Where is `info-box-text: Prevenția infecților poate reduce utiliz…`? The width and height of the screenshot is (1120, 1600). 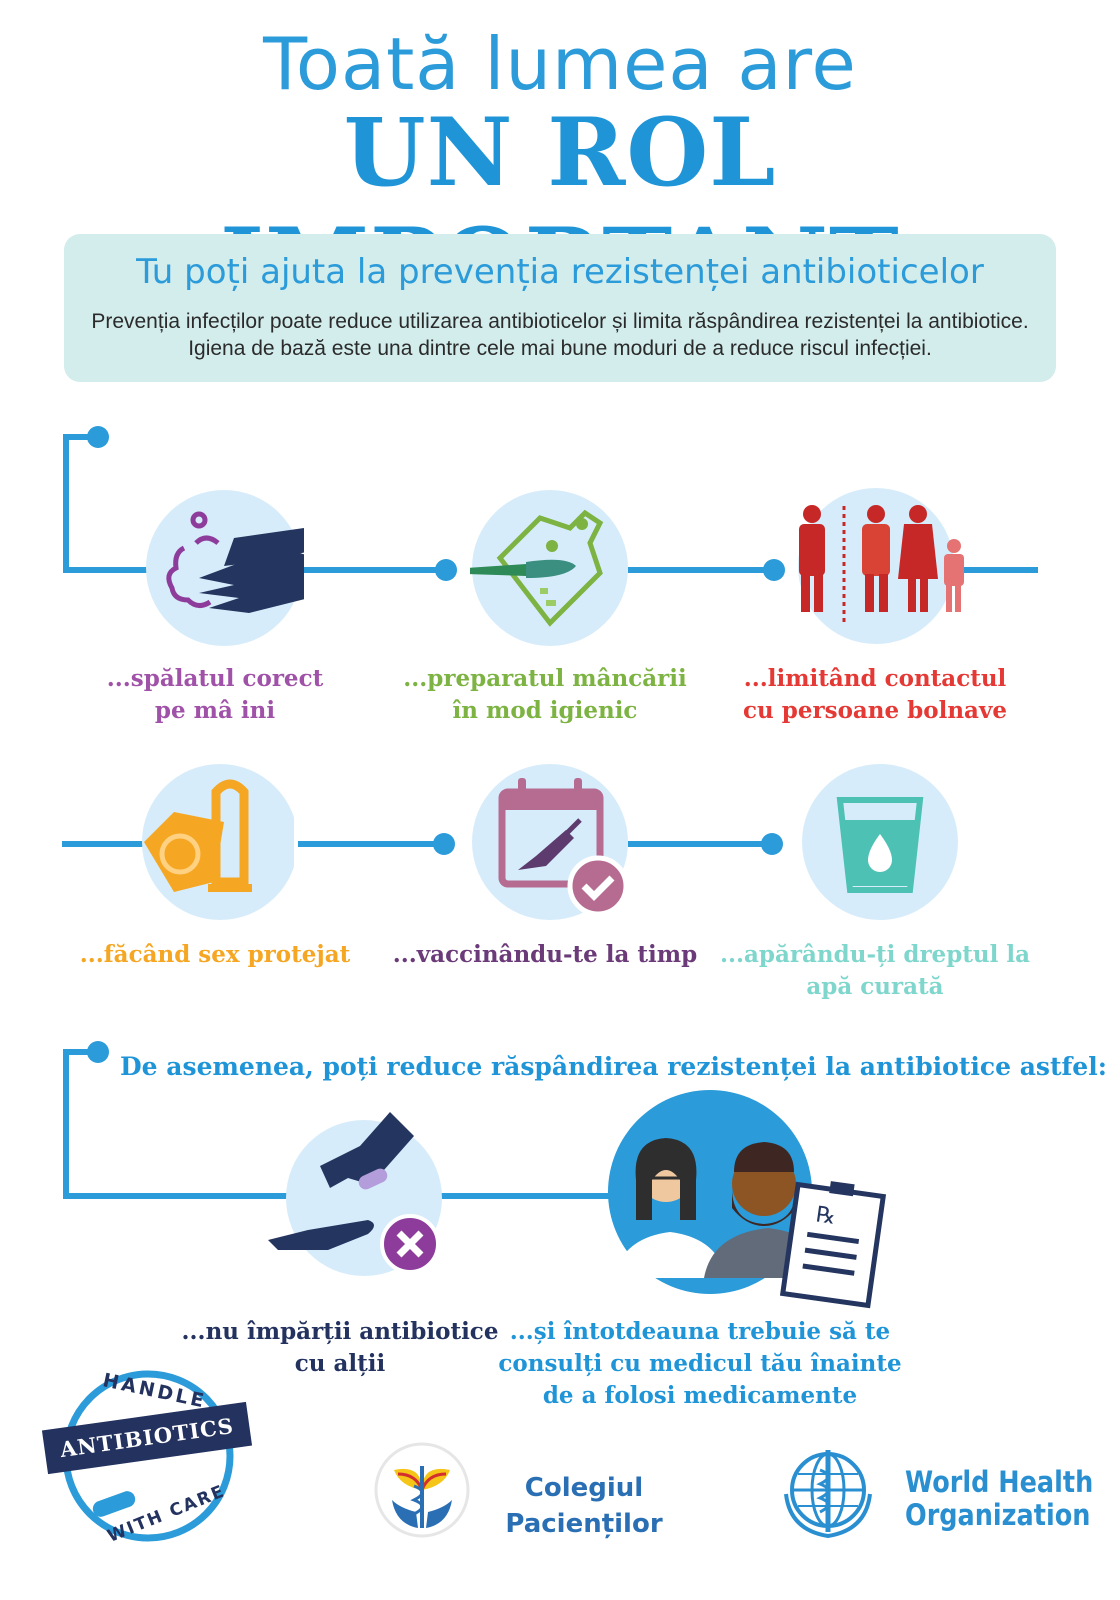
info-box-text: Prevenția infecților poate reduce utiliz… is located at coordinates (560, 335).